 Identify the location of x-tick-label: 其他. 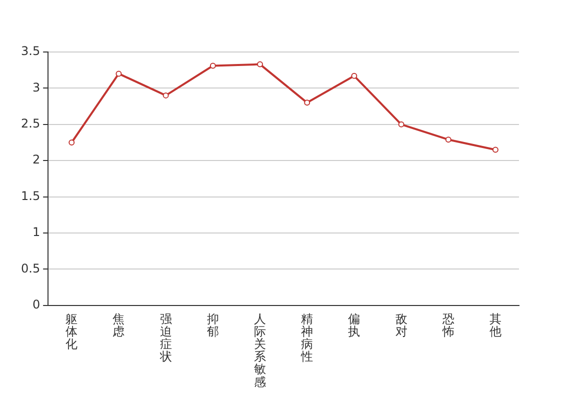
(495, 325).